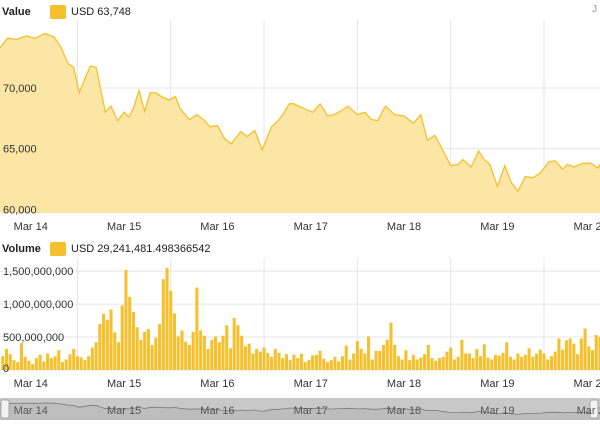  I want to click on volume-x-tick-label: Mar 18, so click(404, 384).